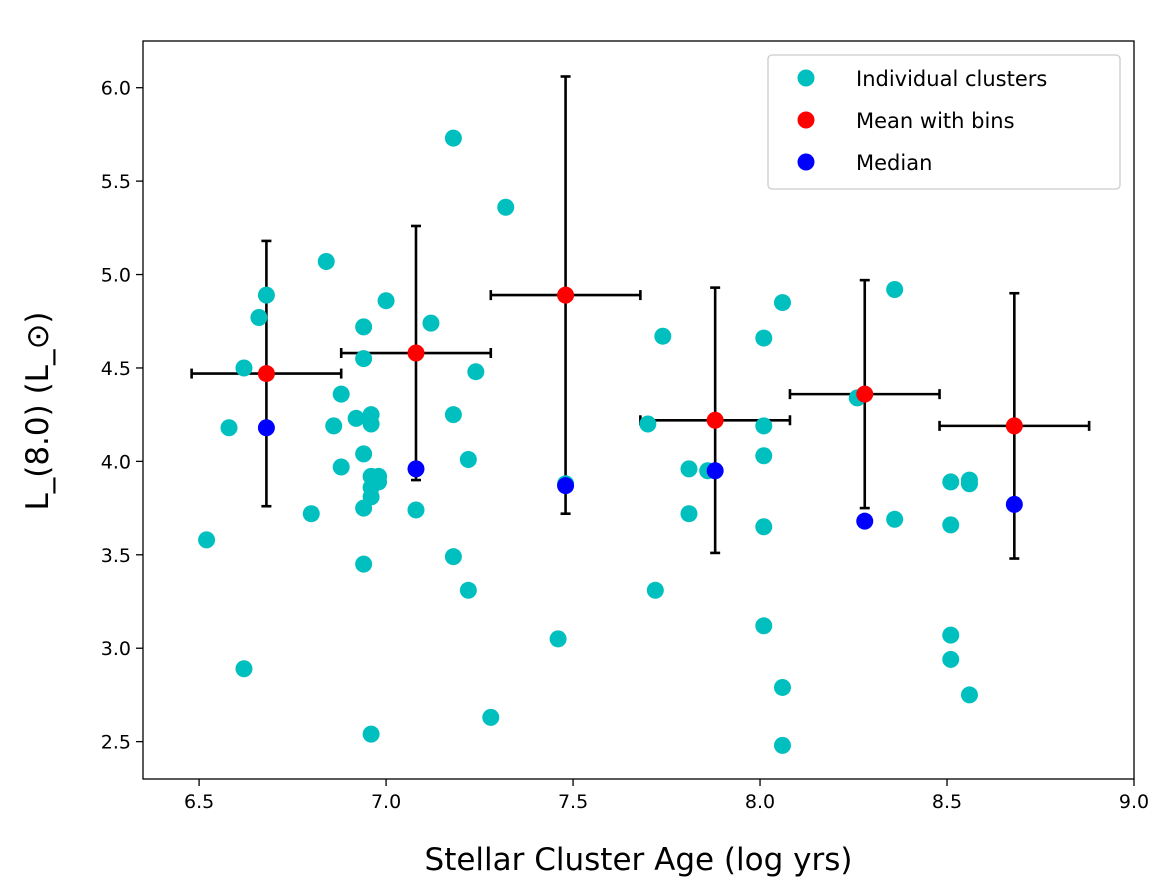 The image size is (1174, 891). Describe the element at coordinates (1134, 802) in the screenshot. I see `x-tick-label: 9.0` at that location.